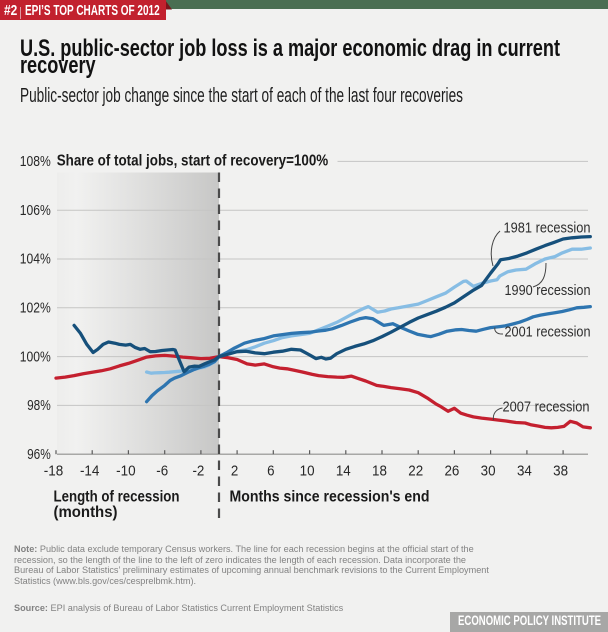  Describe the element at coordinates (270, 472) in the screenshot. I see `svg-text: 6` at that location.